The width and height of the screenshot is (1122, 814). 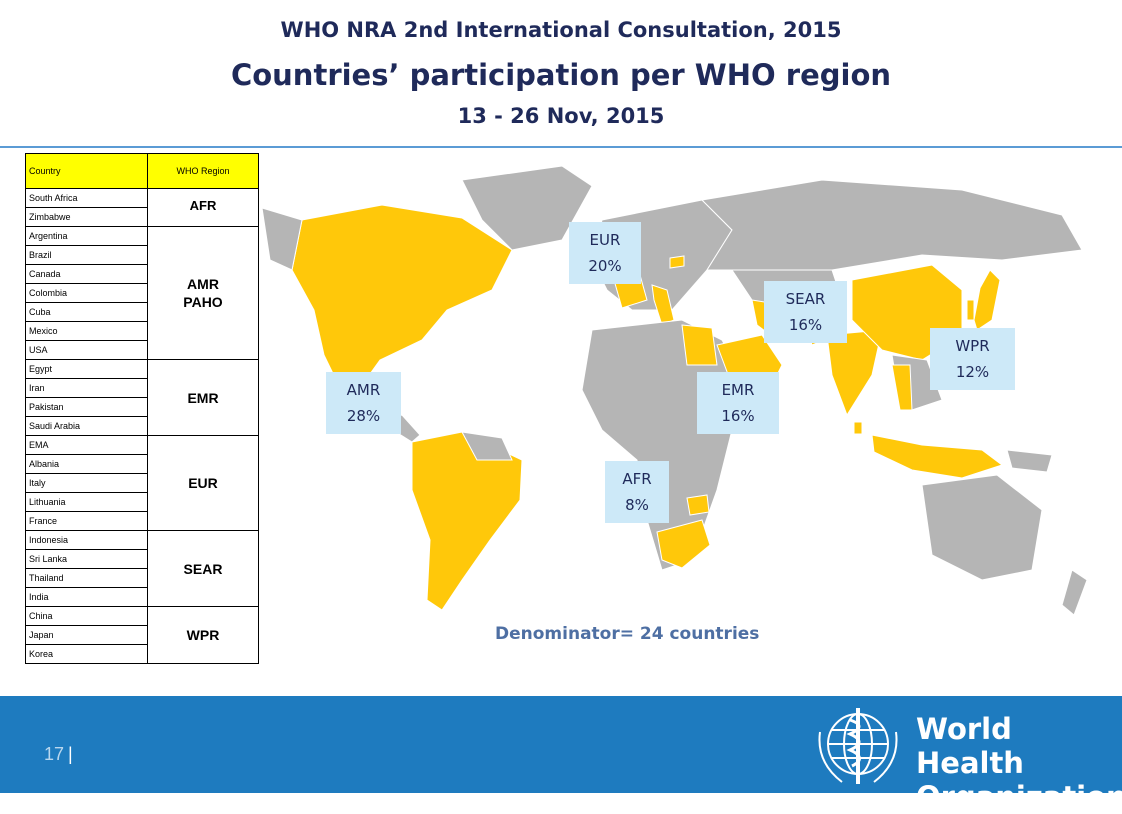 What do you see at coordinates (698, 505) in the screenshot?
I see `map-zimbabwe` at bounding box center [698, 505].